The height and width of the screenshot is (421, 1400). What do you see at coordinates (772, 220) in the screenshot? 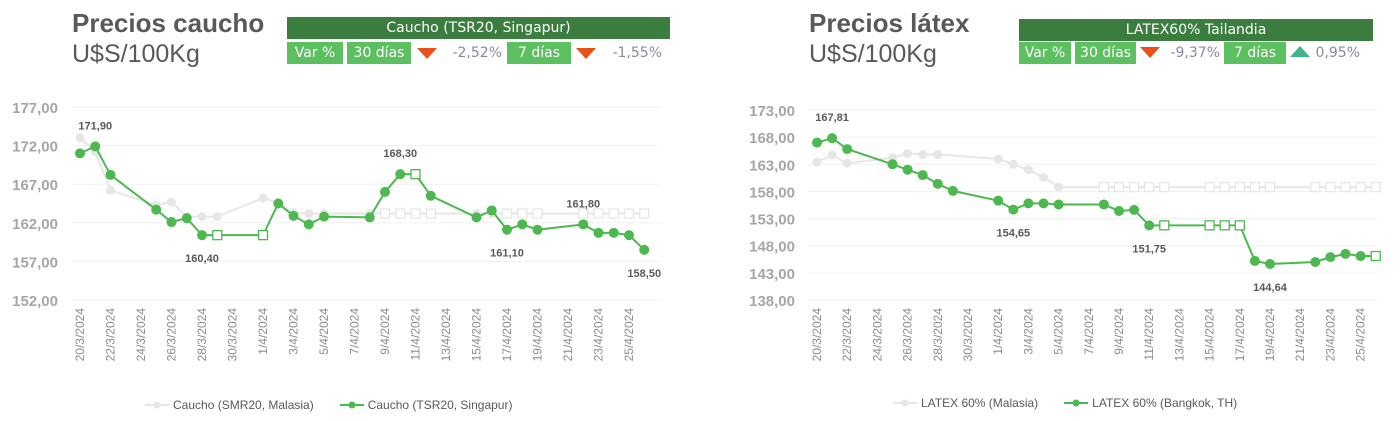
I see `y-tick-label: 153,00` at bounding box center [772, 220].